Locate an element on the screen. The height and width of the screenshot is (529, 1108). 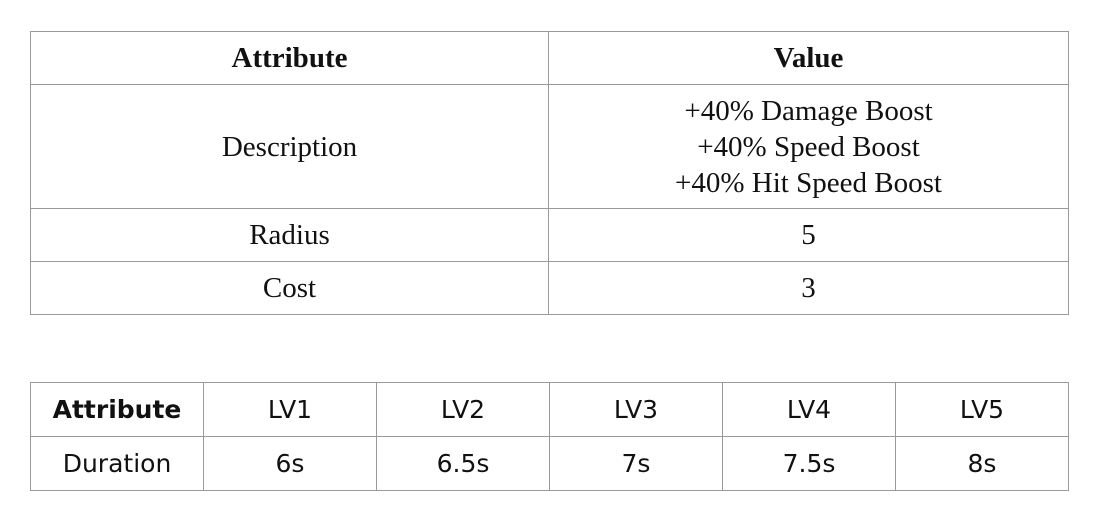
header-level: LV5 is located at coordinates (982, 409).